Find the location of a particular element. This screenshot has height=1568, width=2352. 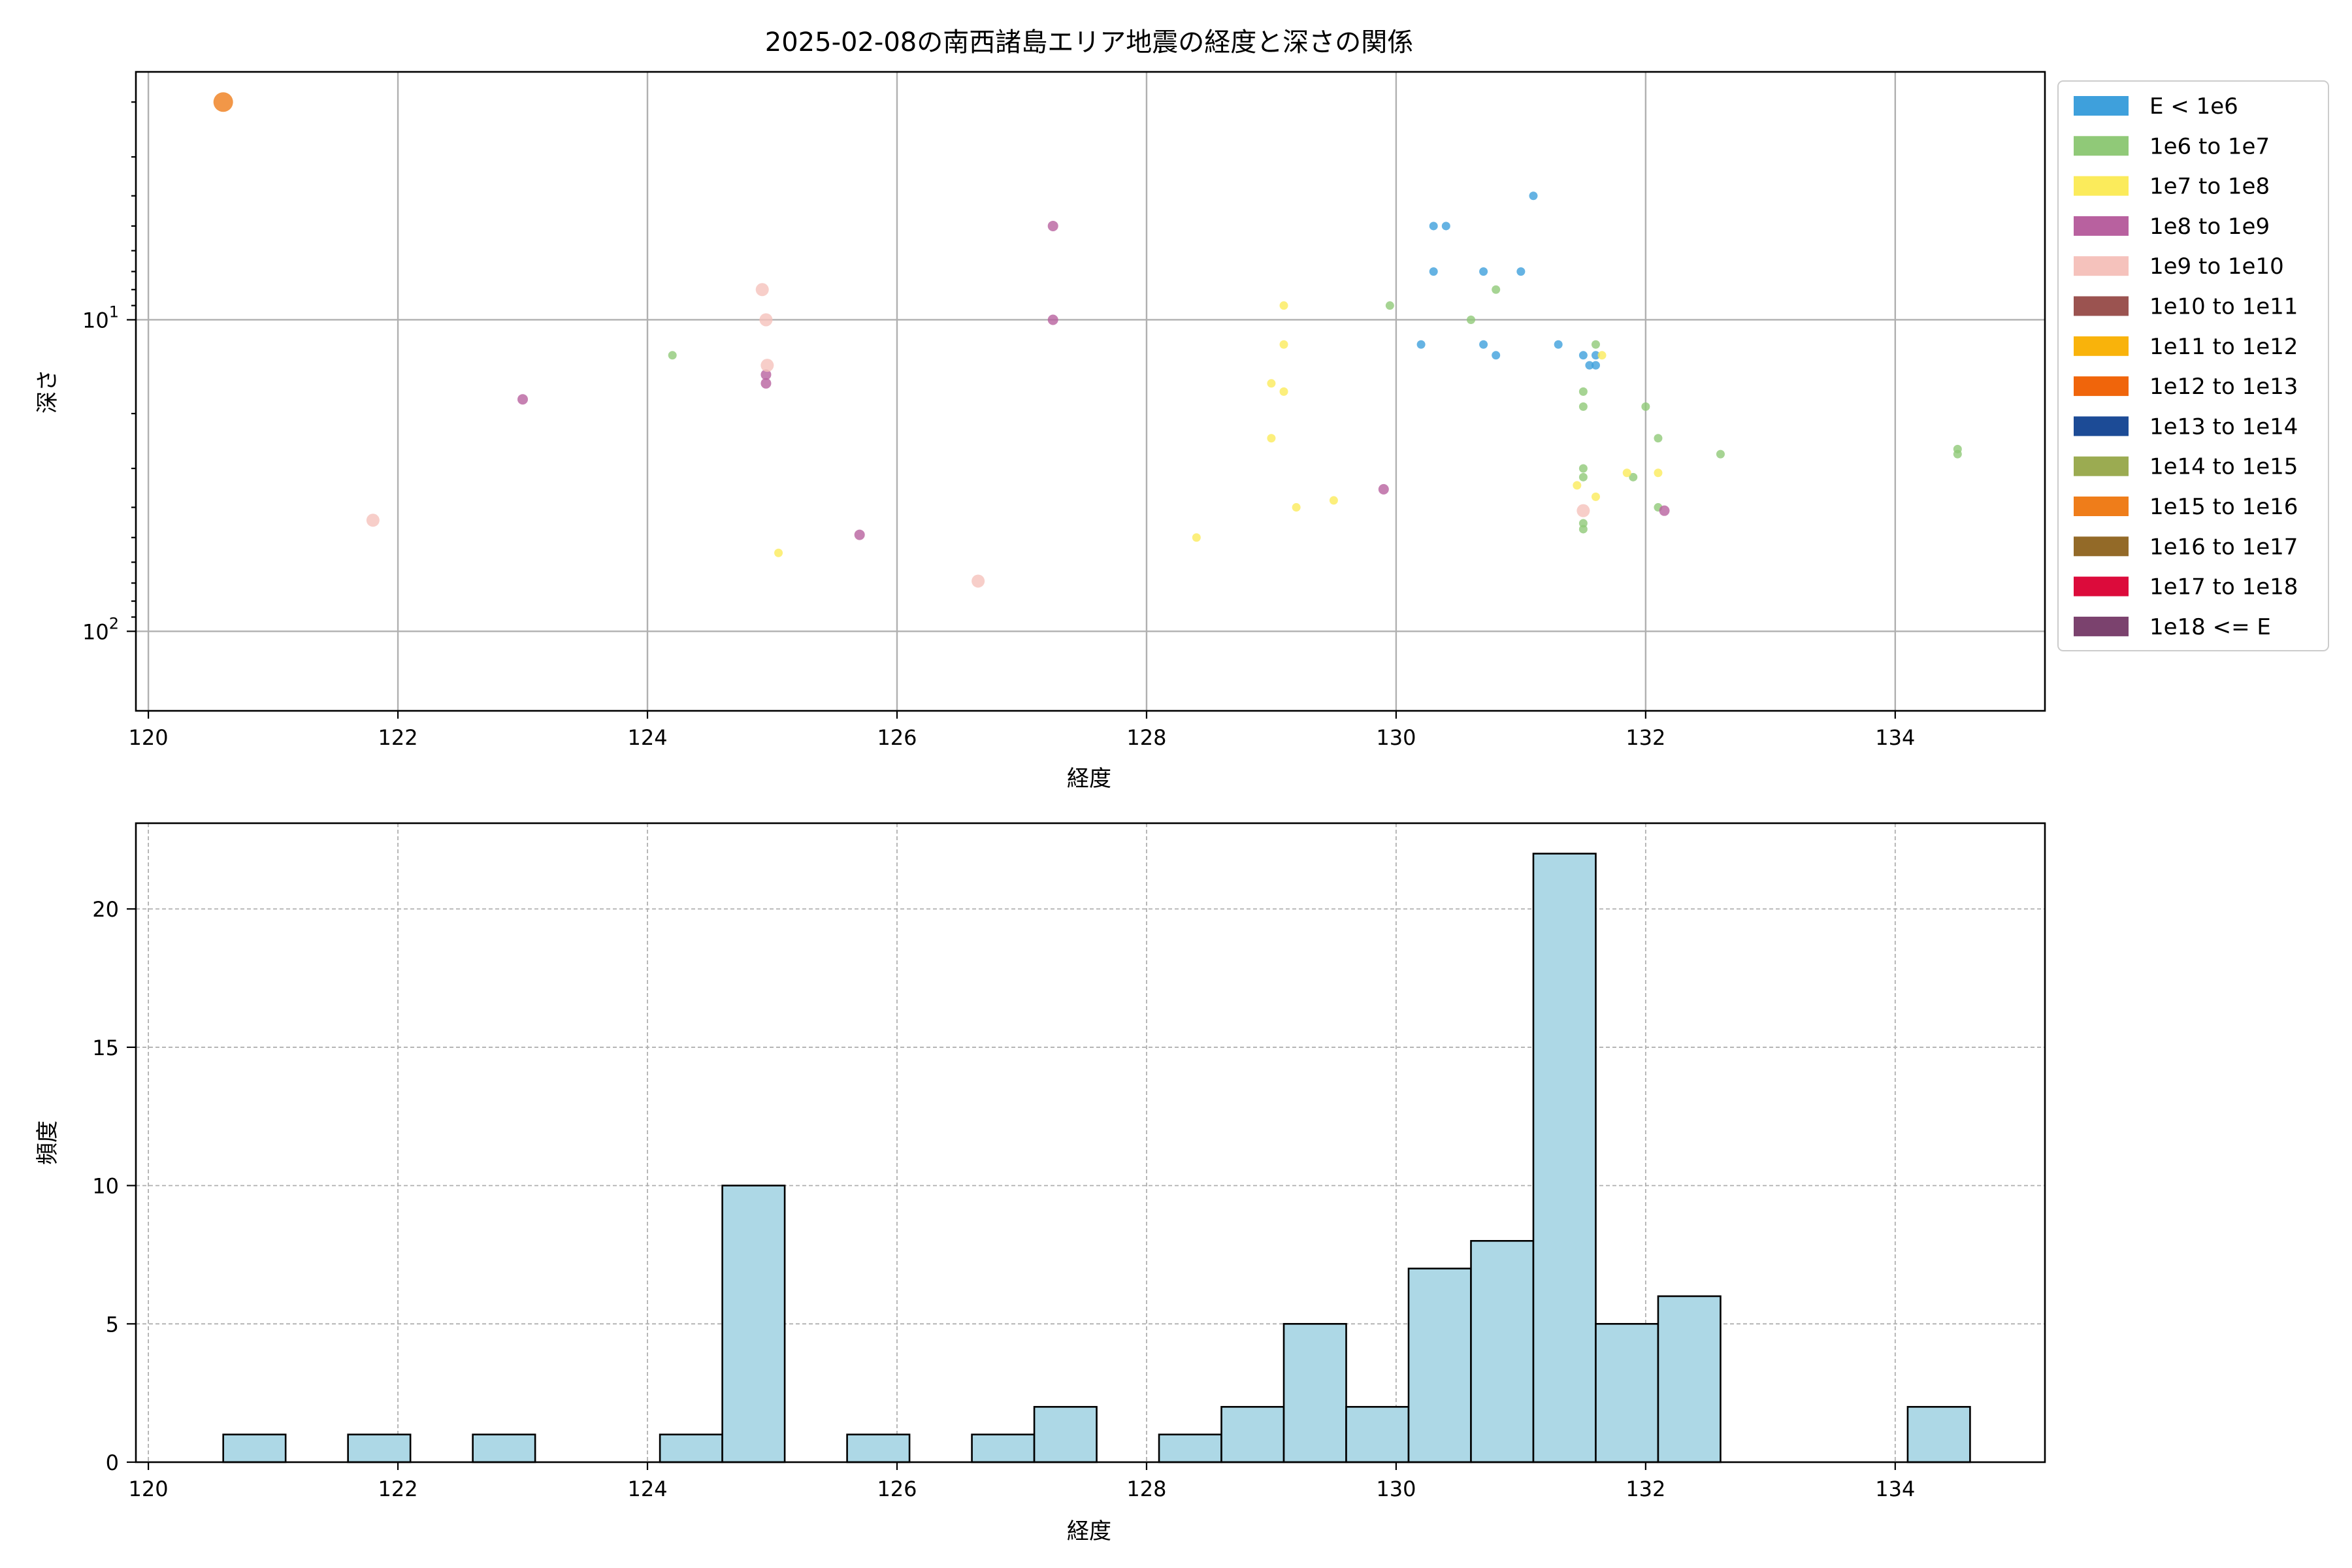

histogram-x-tick-label: 128 is located at coordinates (1146, 1489).